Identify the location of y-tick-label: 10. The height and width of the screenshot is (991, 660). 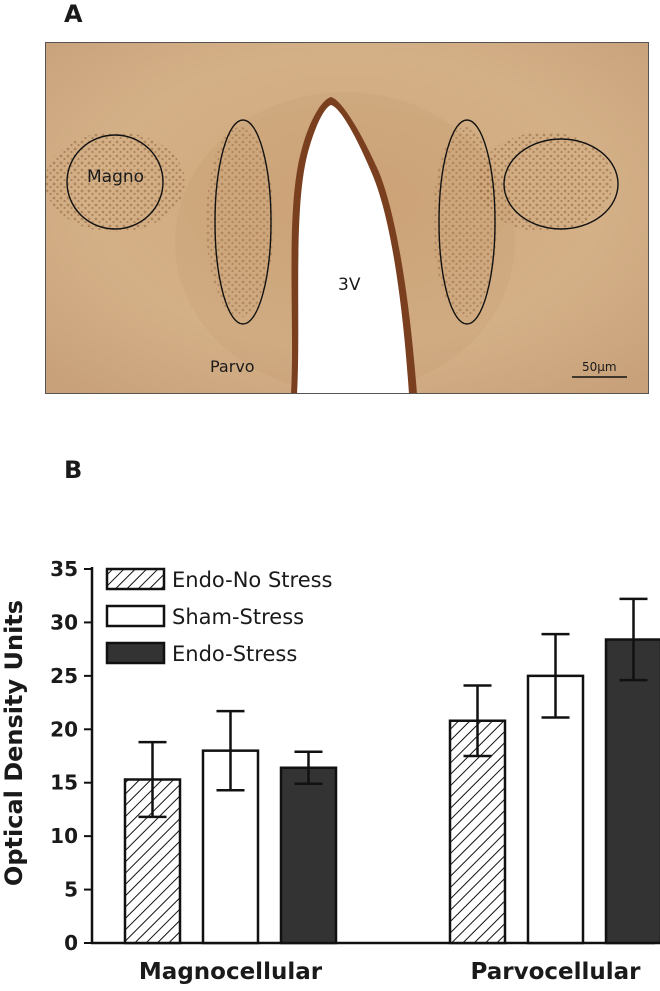
(64, 836).